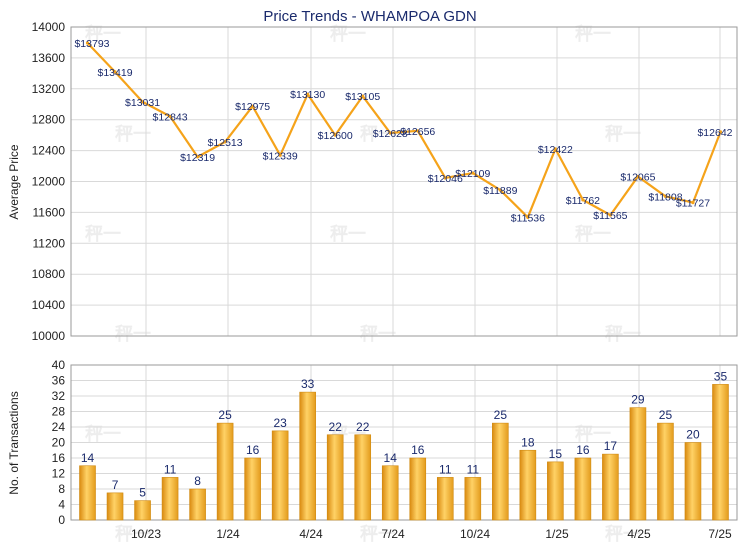  I want to click on price-data-label: $12339, so click(280, 156).